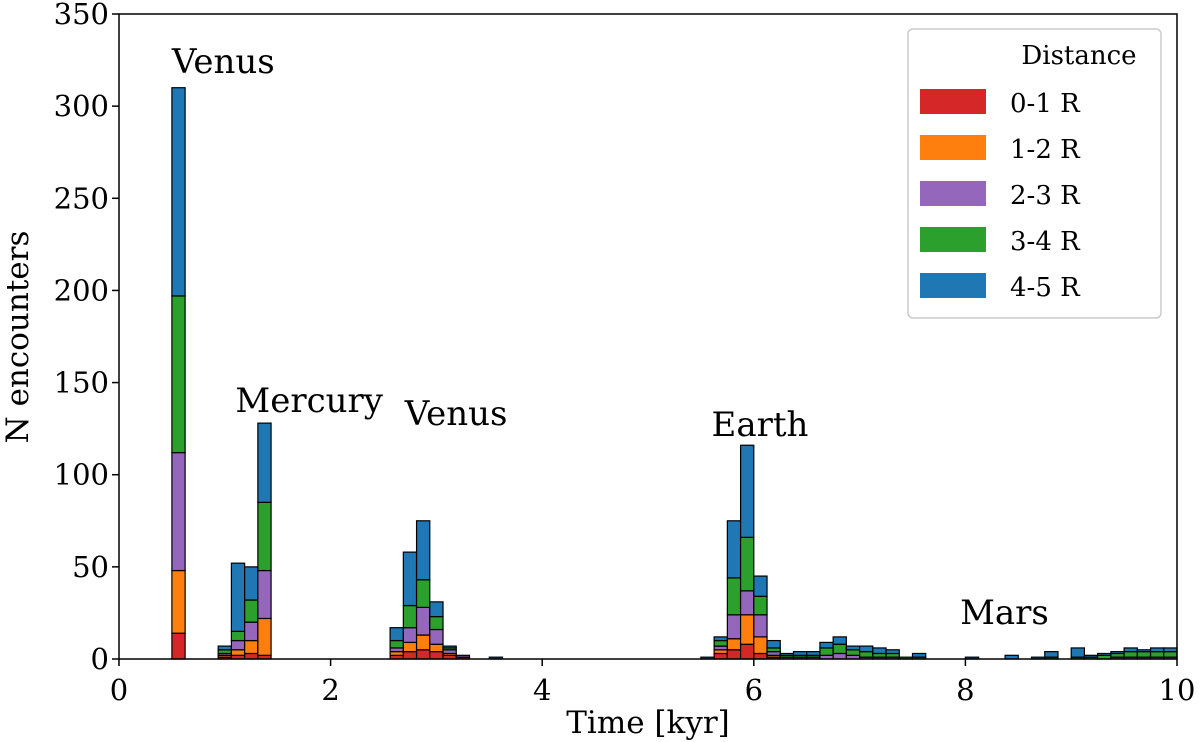 This screenshot has width=1200, height=742. I want to click on annotation-mars: Mars, so click(1004, 613).